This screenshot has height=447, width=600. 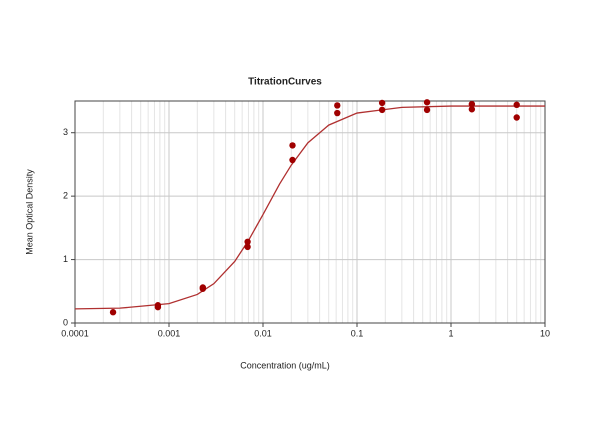 I want to click on y-tick-label: 2, so click(x=65, y=196).